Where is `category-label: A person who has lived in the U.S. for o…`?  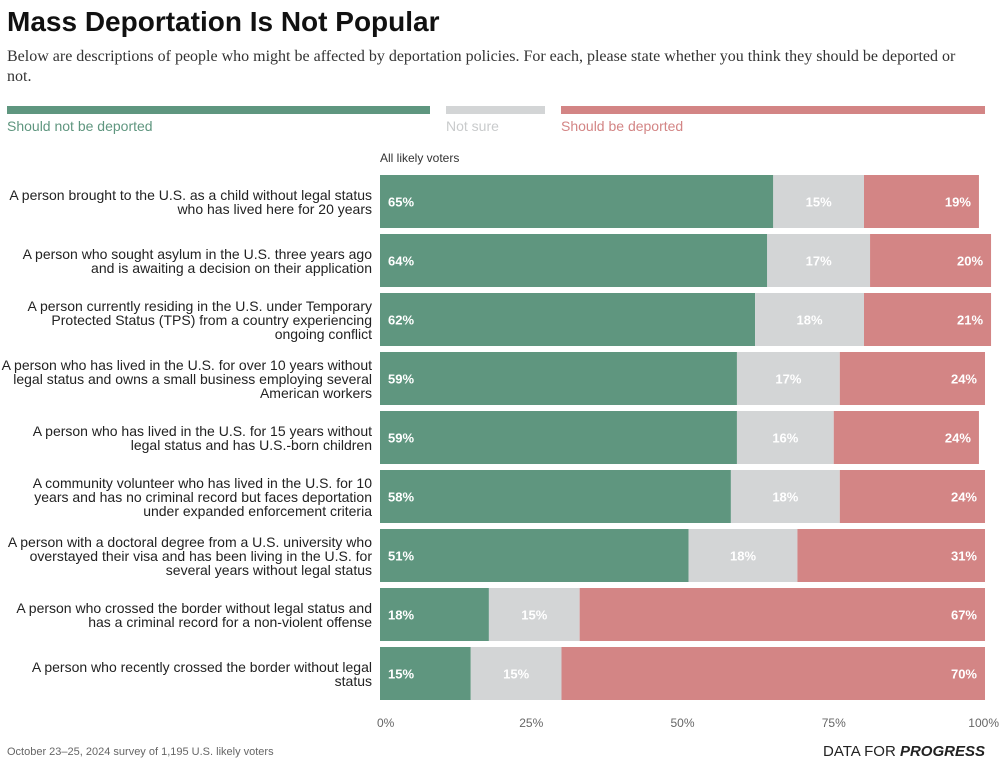
category-label: A person who has lived in the U.S. for o… is located at coordinates (186, 378).